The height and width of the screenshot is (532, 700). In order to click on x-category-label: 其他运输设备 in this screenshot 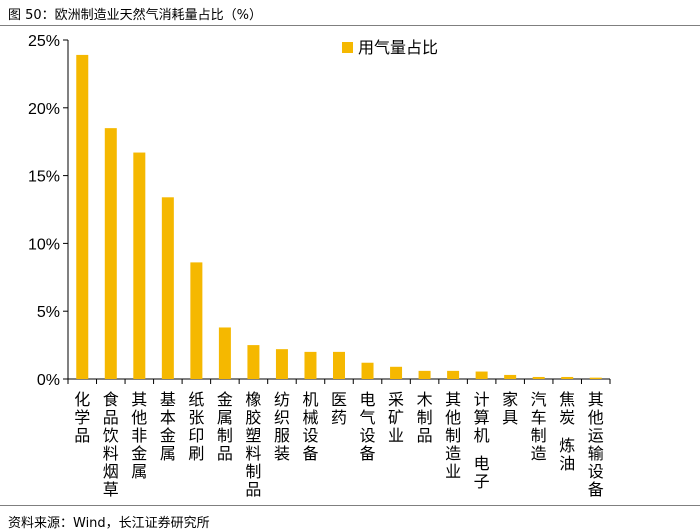, I will do `click(596, 444)`.